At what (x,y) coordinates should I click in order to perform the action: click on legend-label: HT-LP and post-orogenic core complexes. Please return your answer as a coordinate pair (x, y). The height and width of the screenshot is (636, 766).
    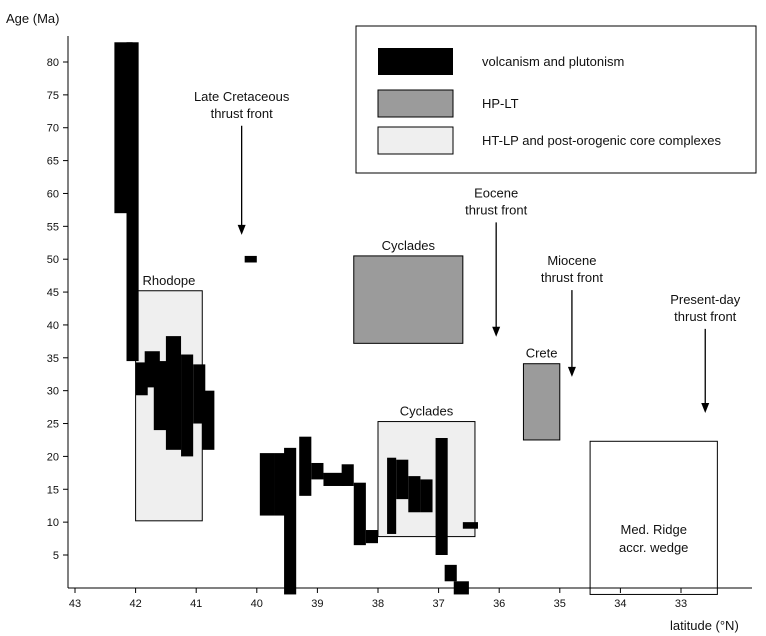
    Looking at the image, I should click on (601, 140).